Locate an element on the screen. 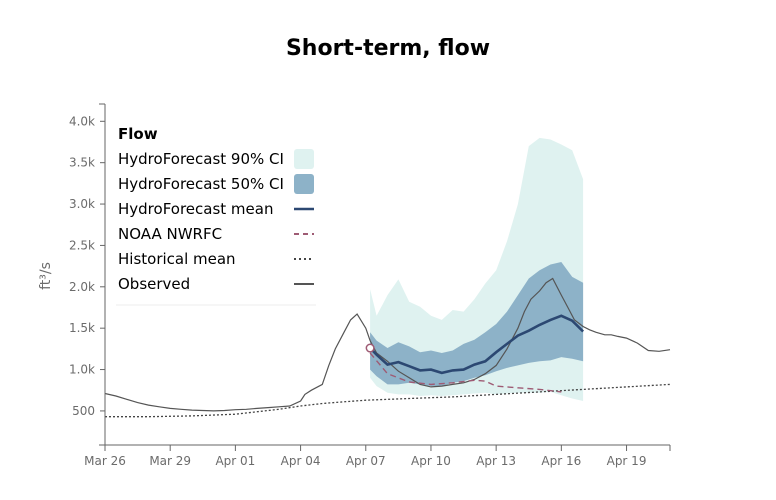 The image size is (776, 500). y-tick-label: 500 is located at coordinates (83, 411).